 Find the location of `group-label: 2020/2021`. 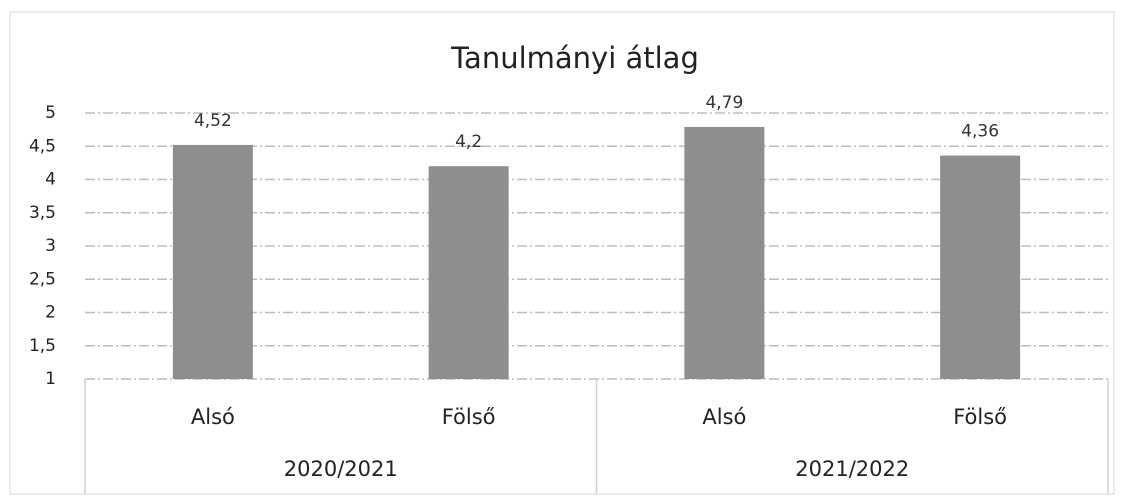

group-label: 2020/2021 is located at coordinates (341, 469).